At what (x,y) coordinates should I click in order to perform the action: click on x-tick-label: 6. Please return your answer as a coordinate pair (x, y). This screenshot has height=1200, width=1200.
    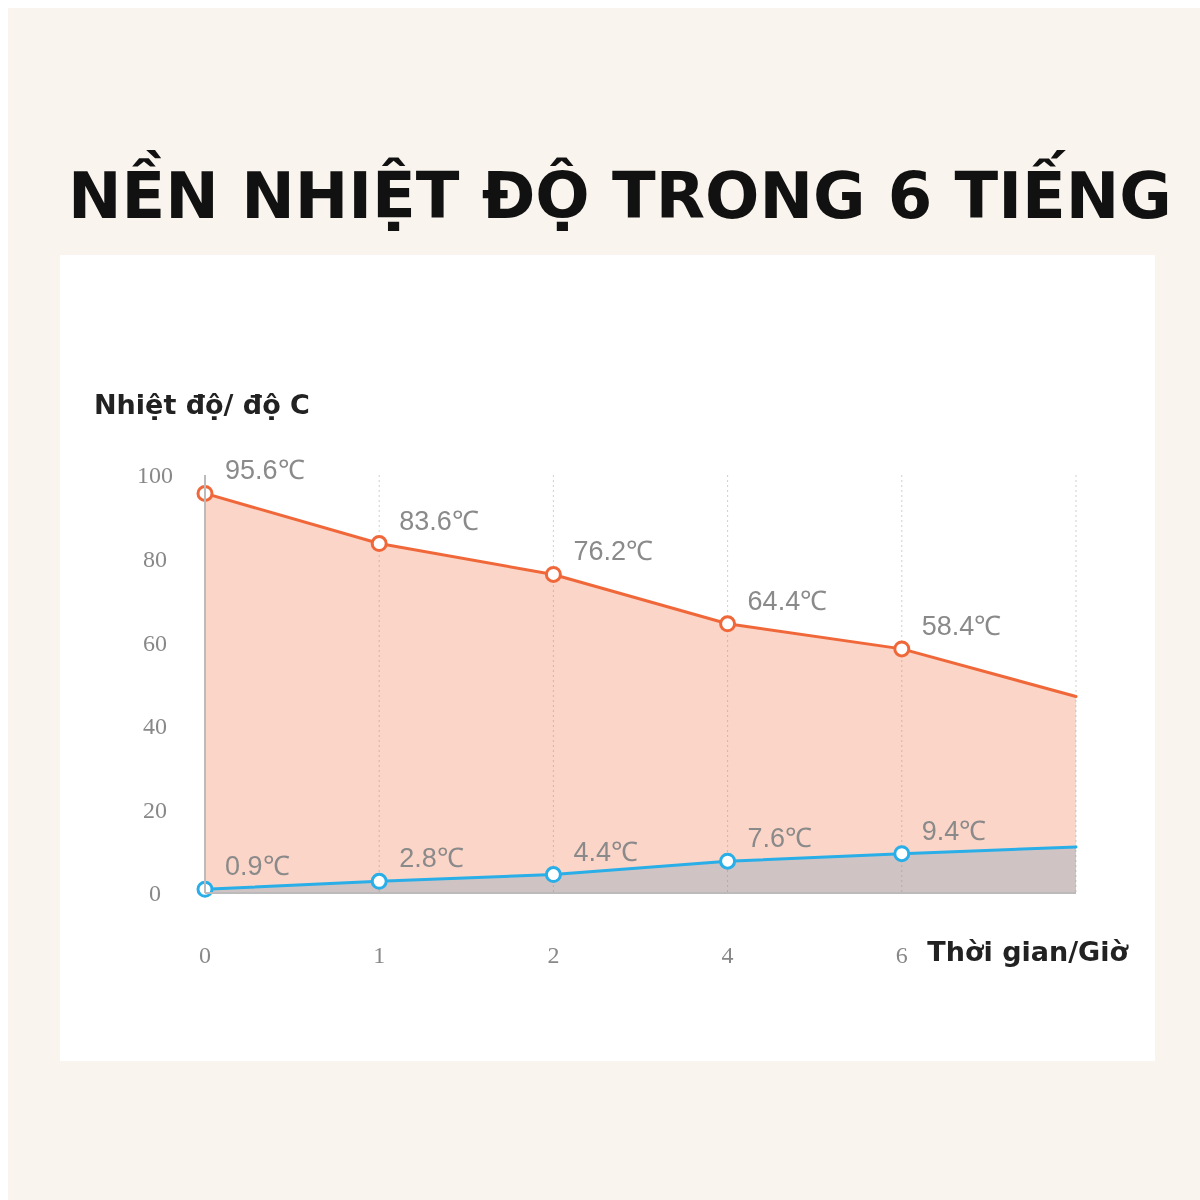
    Looking at the image, I should click on (901, 955).